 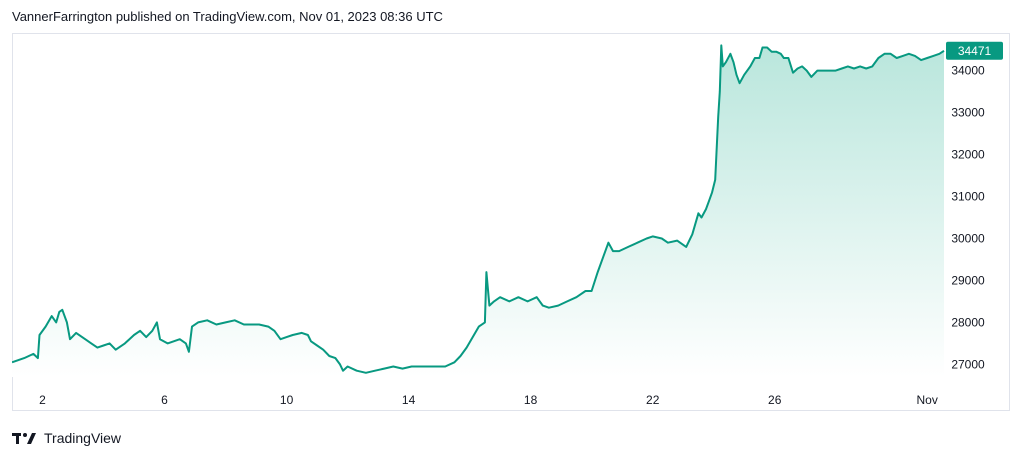 I want to click on last-price-badge, so click(x=974, y=50).